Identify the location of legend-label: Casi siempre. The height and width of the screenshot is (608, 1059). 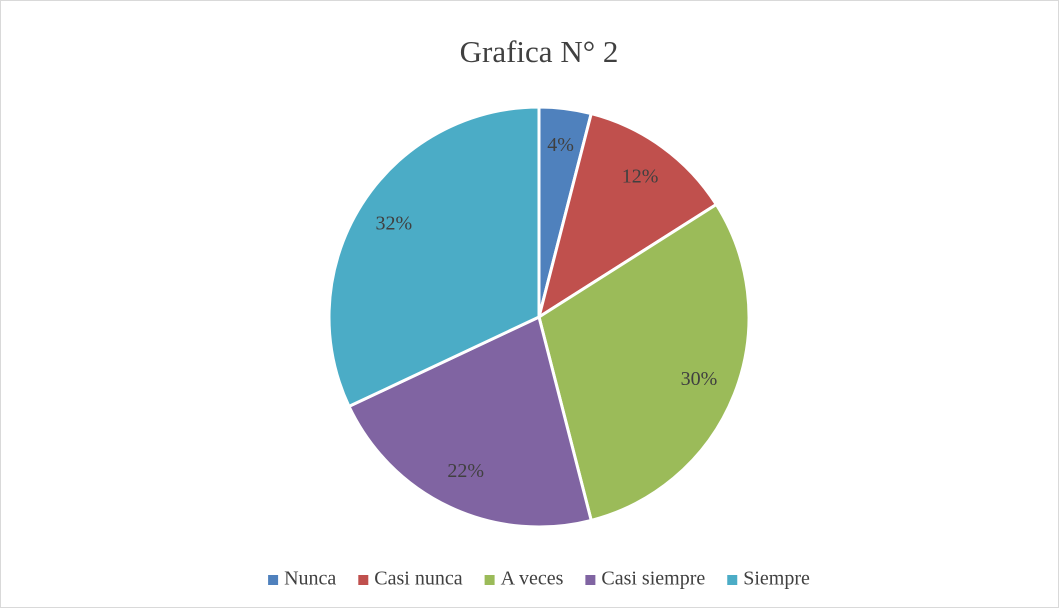
(653, 579).